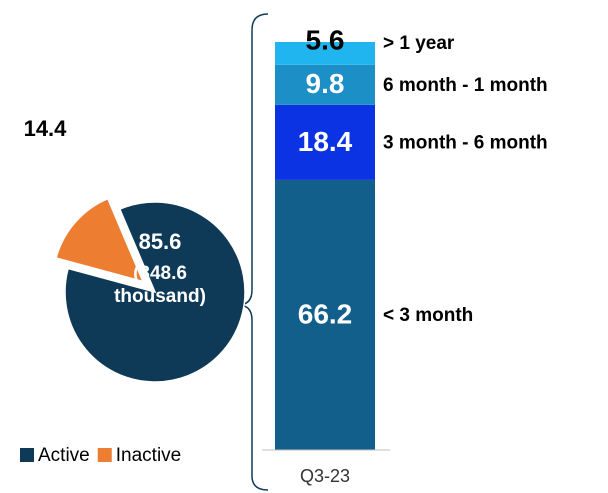 This screenshot has width=608, height=493. I want to click on series-label: > 1 year, so click(419, 43).